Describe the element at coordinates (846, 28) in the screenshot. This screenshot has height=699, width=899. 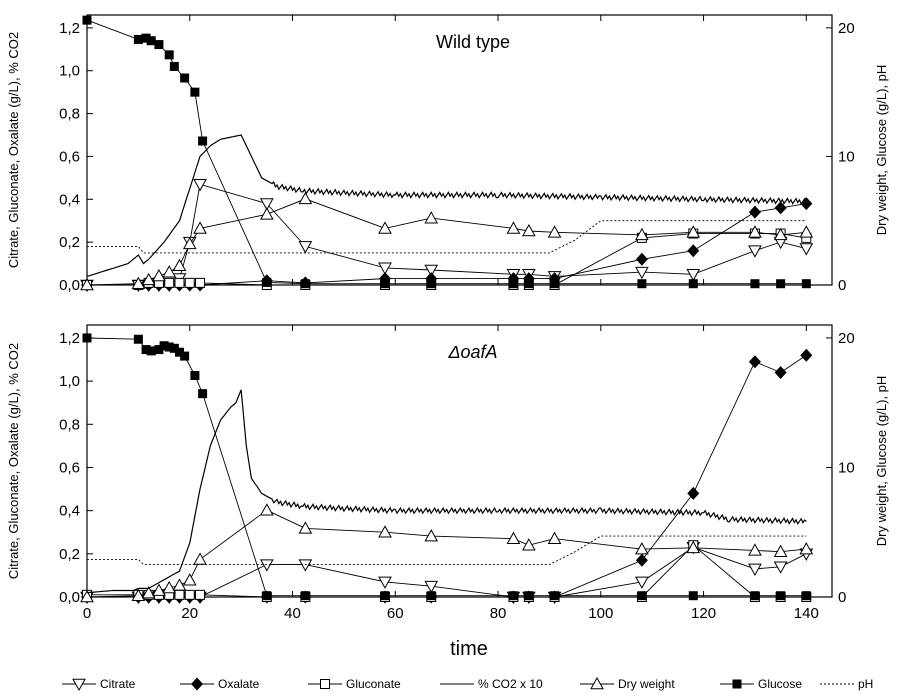
I see `y-right-tick-label: 20` at that location.